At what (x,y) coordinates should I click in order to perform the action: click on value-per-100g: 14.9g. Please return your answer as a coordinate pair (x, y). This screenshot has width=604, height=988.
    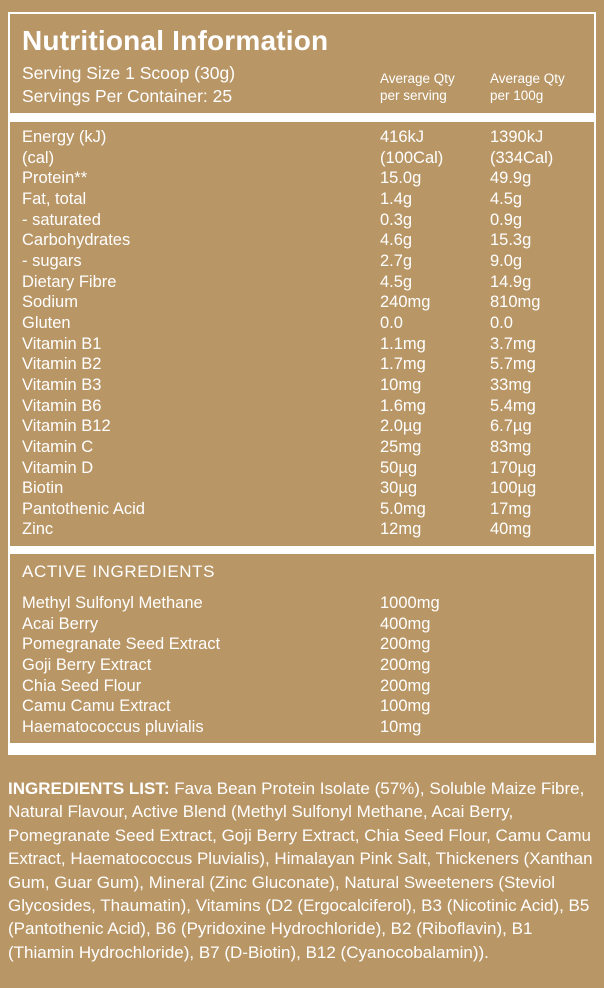
    Looking at the image, I should click on (511, 281).